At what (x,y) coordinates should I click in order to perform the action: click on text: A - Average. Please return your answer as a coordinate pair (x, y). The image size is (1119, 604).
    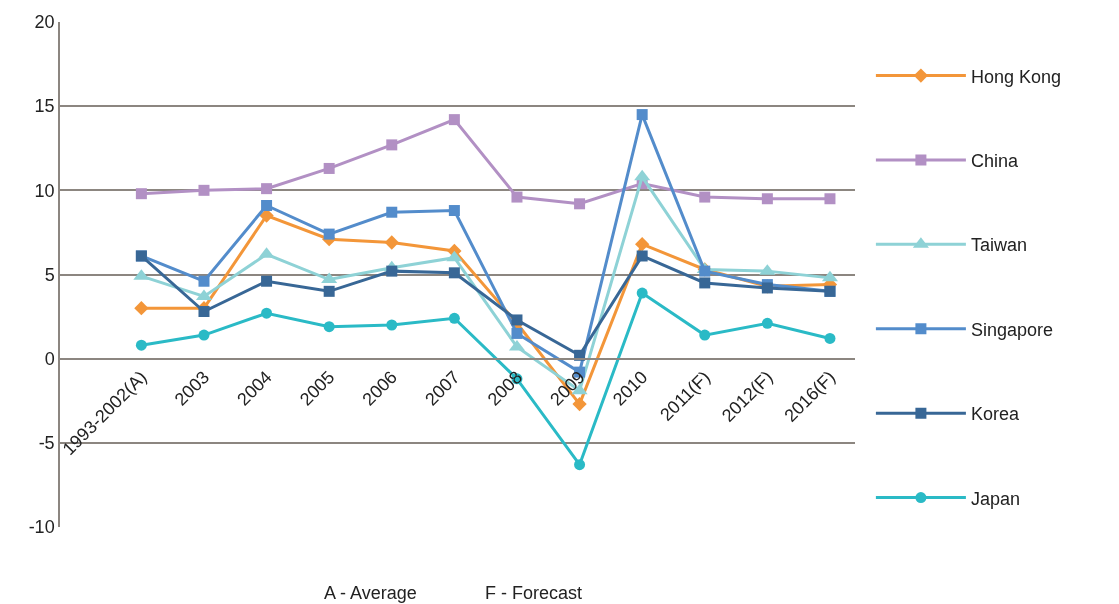
    Looking at the image, I should click on (370, 593).